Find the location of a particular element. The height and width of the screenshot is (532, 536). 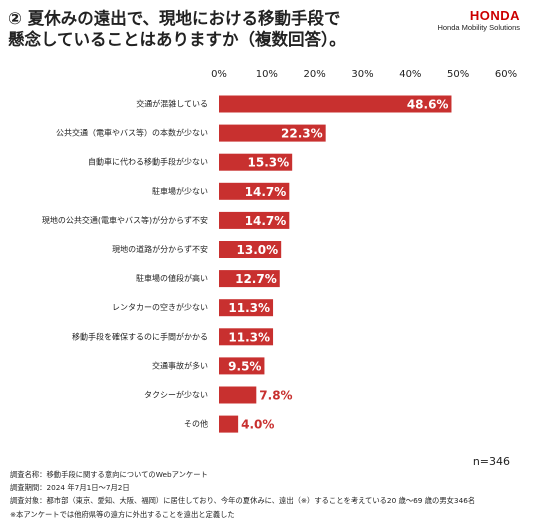

value-label: 7.8% is located at coordinates (275, 396).